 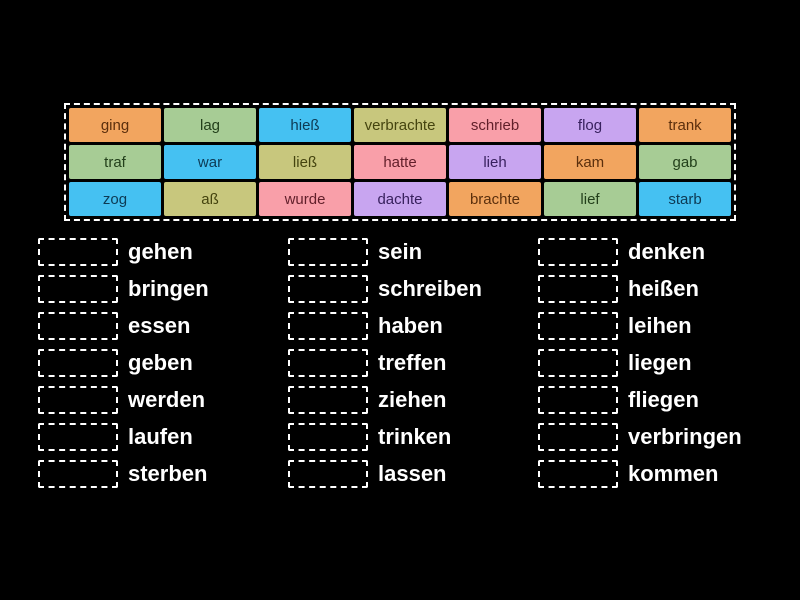 I want to click on word-tile-hatte: hatte, so click(x=400, y=162).